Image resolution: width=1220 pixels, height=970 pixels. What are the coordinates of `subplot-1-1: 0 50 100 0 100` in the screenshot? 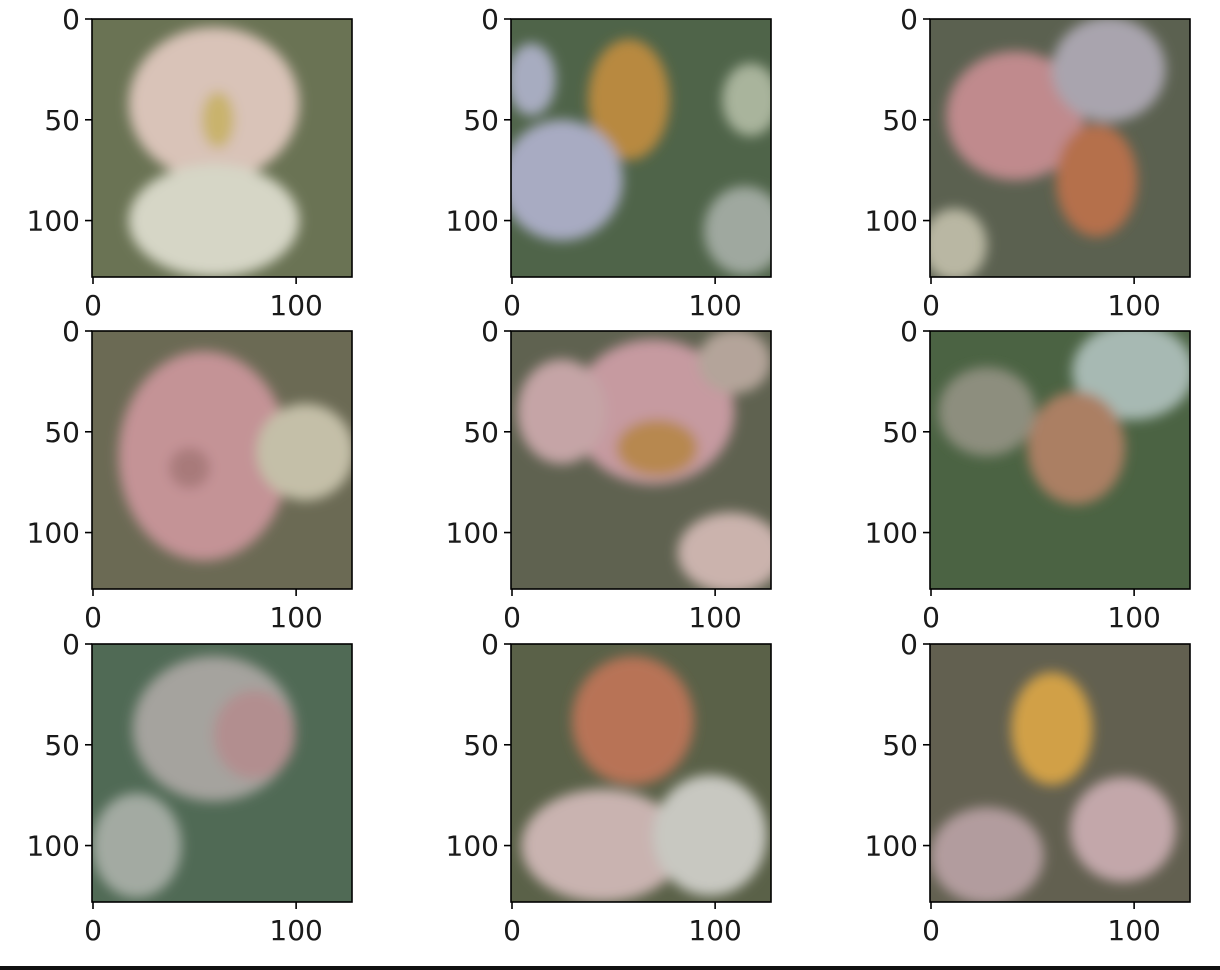 It's located at (190, 162).